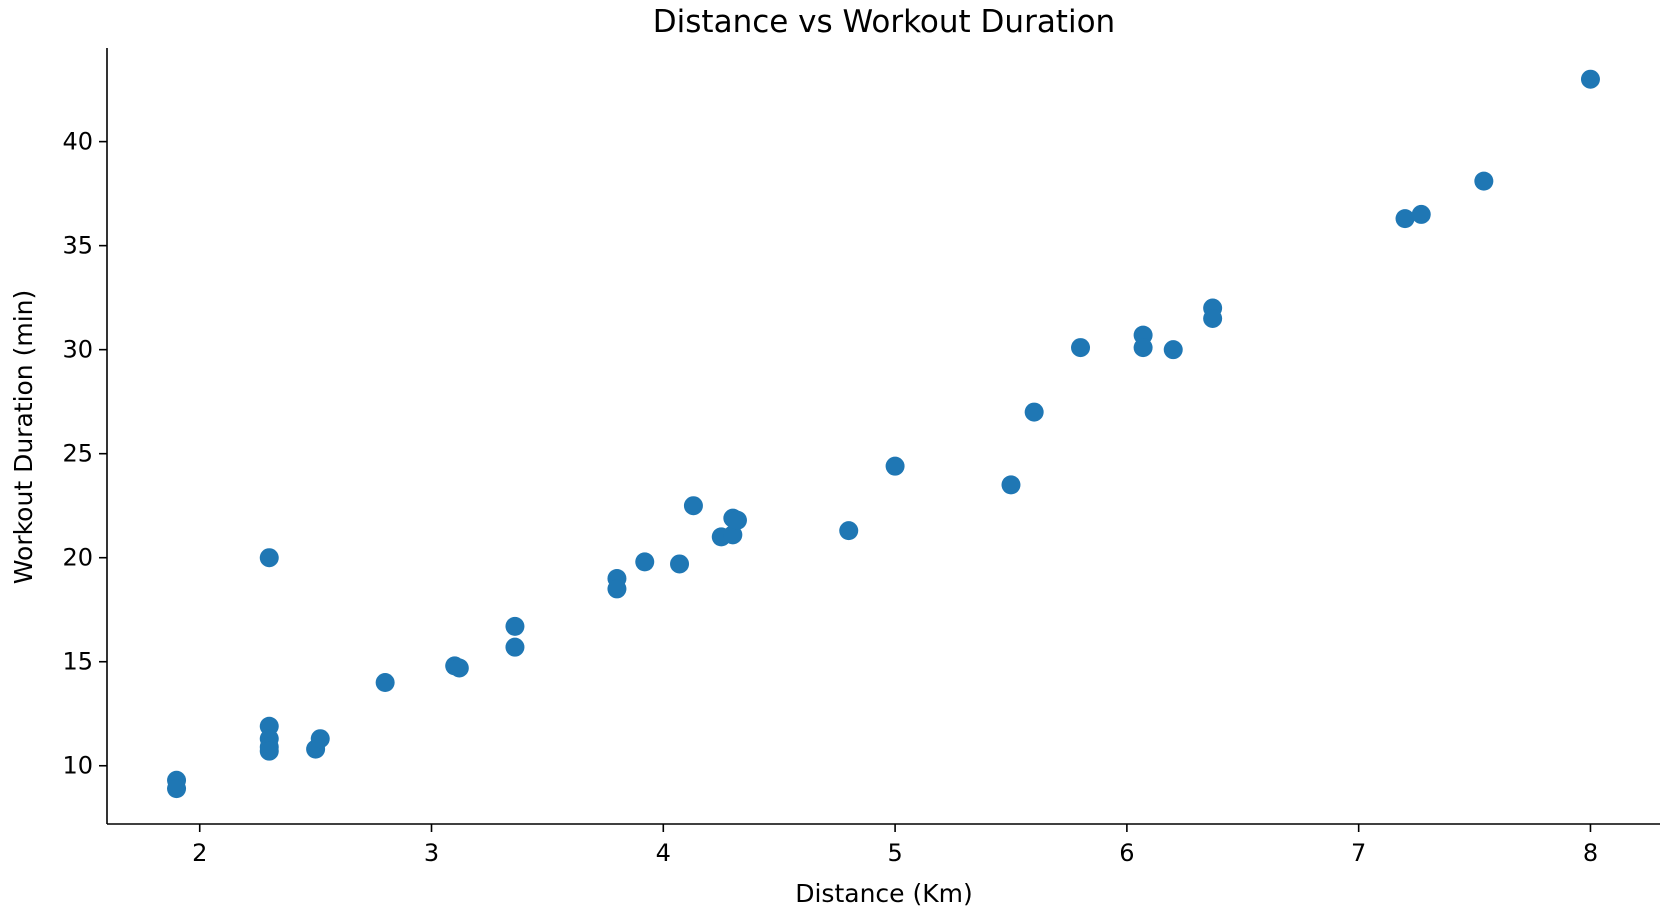 The height and width of the screenshot is (908, 1669). What do you see at coordinates (77, 766) in the screenshot?
I see `y-tick-label: 10` at bounding box center [77, 766].